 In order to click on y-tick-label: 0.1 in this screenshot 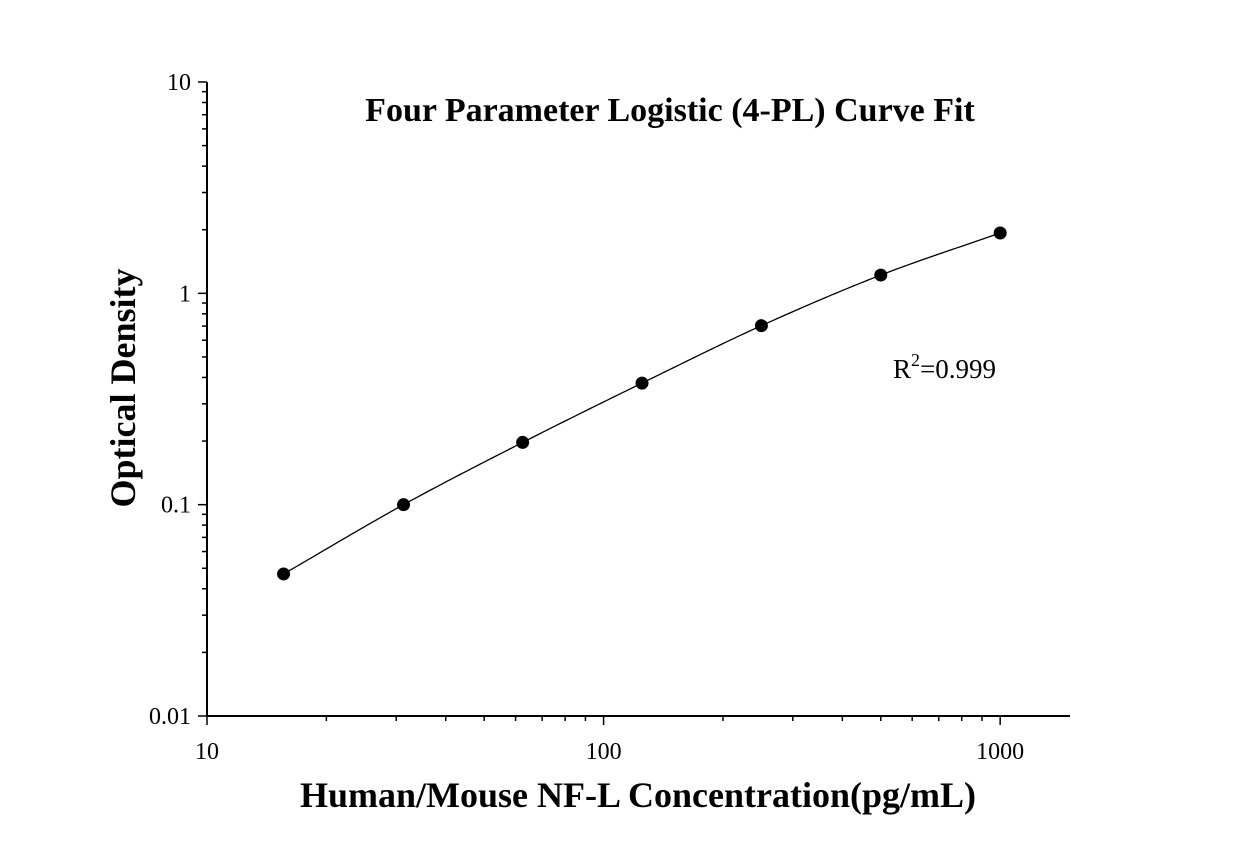, I will do `click(176, 506)`.